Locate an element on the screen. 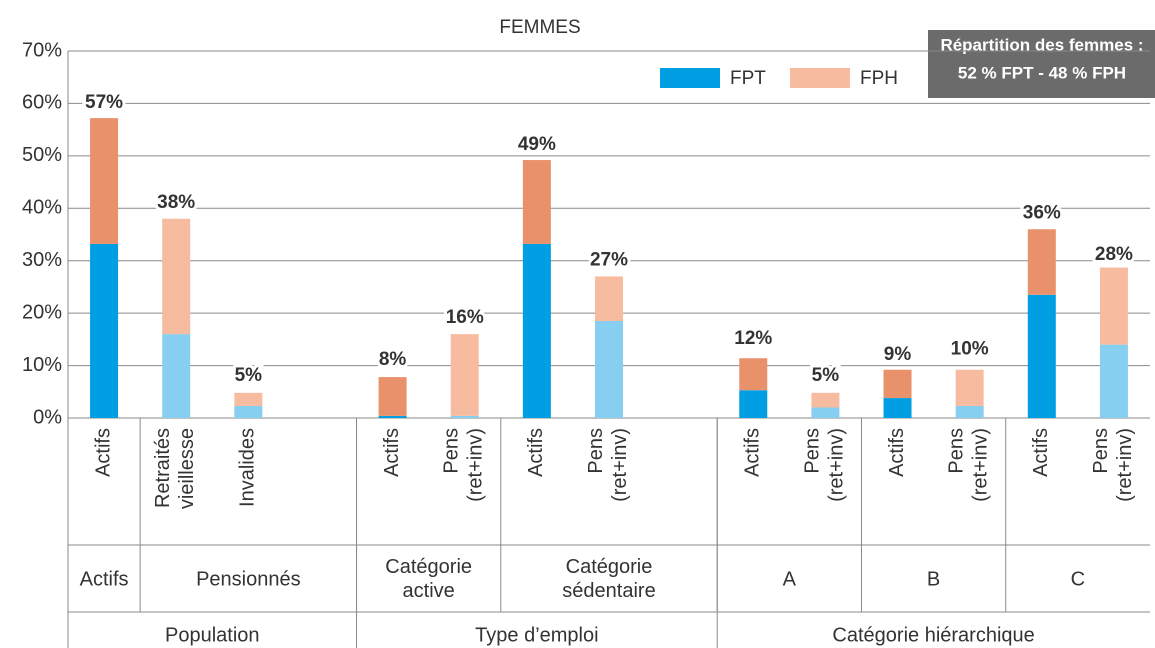 The width and height of the screenshot is (1155, 648). y-tick-label: 40% is located at coordinates (42, 208).